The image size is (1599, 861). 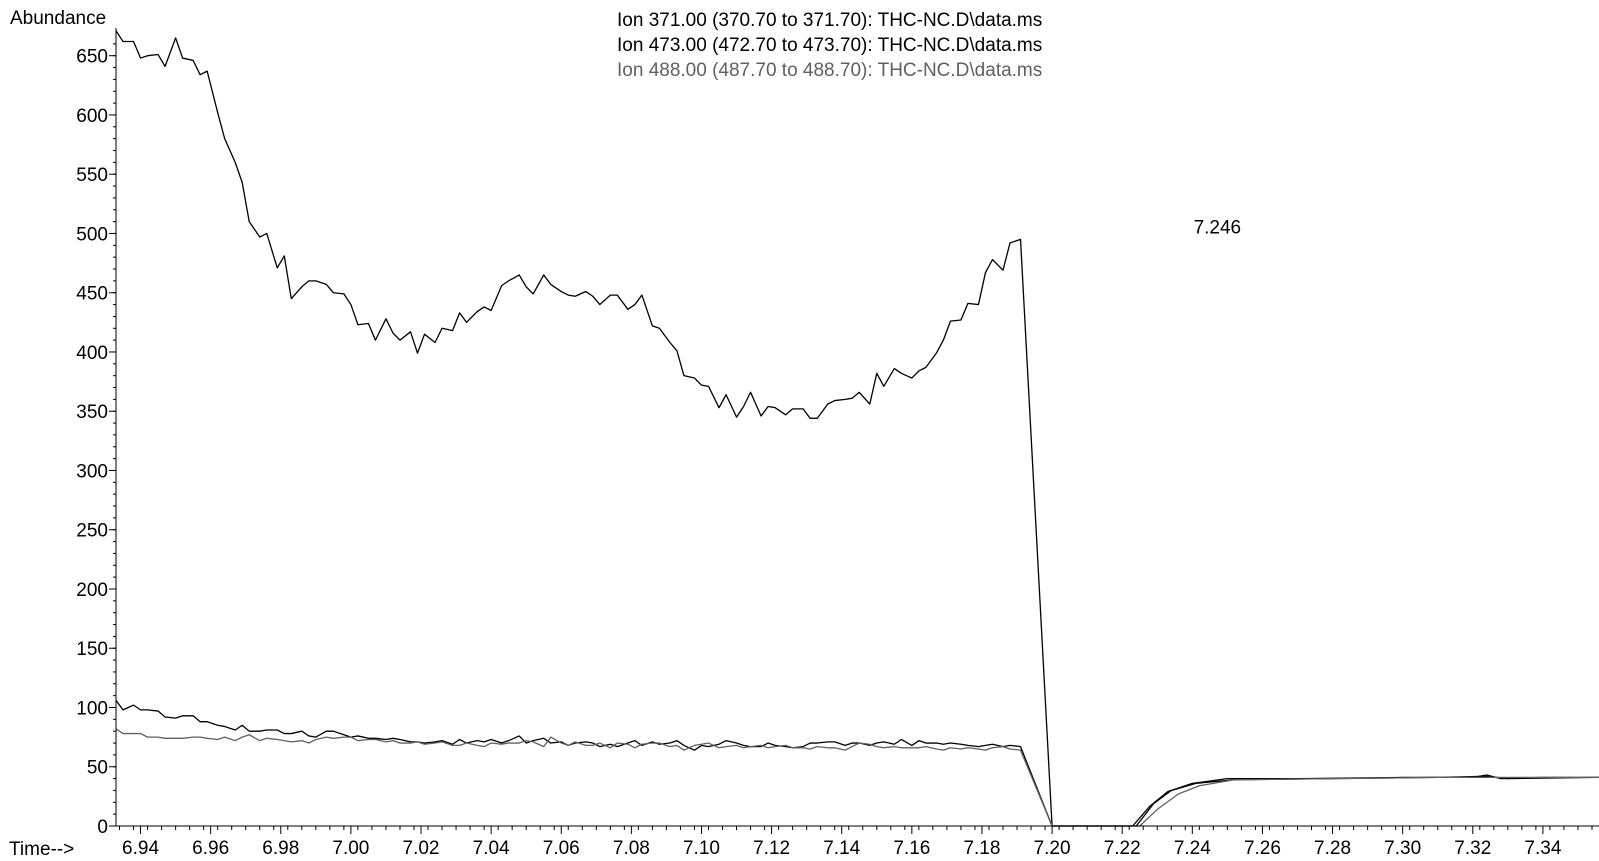 I want to click on y-tick-label: 650, so click(x=92, y=57).